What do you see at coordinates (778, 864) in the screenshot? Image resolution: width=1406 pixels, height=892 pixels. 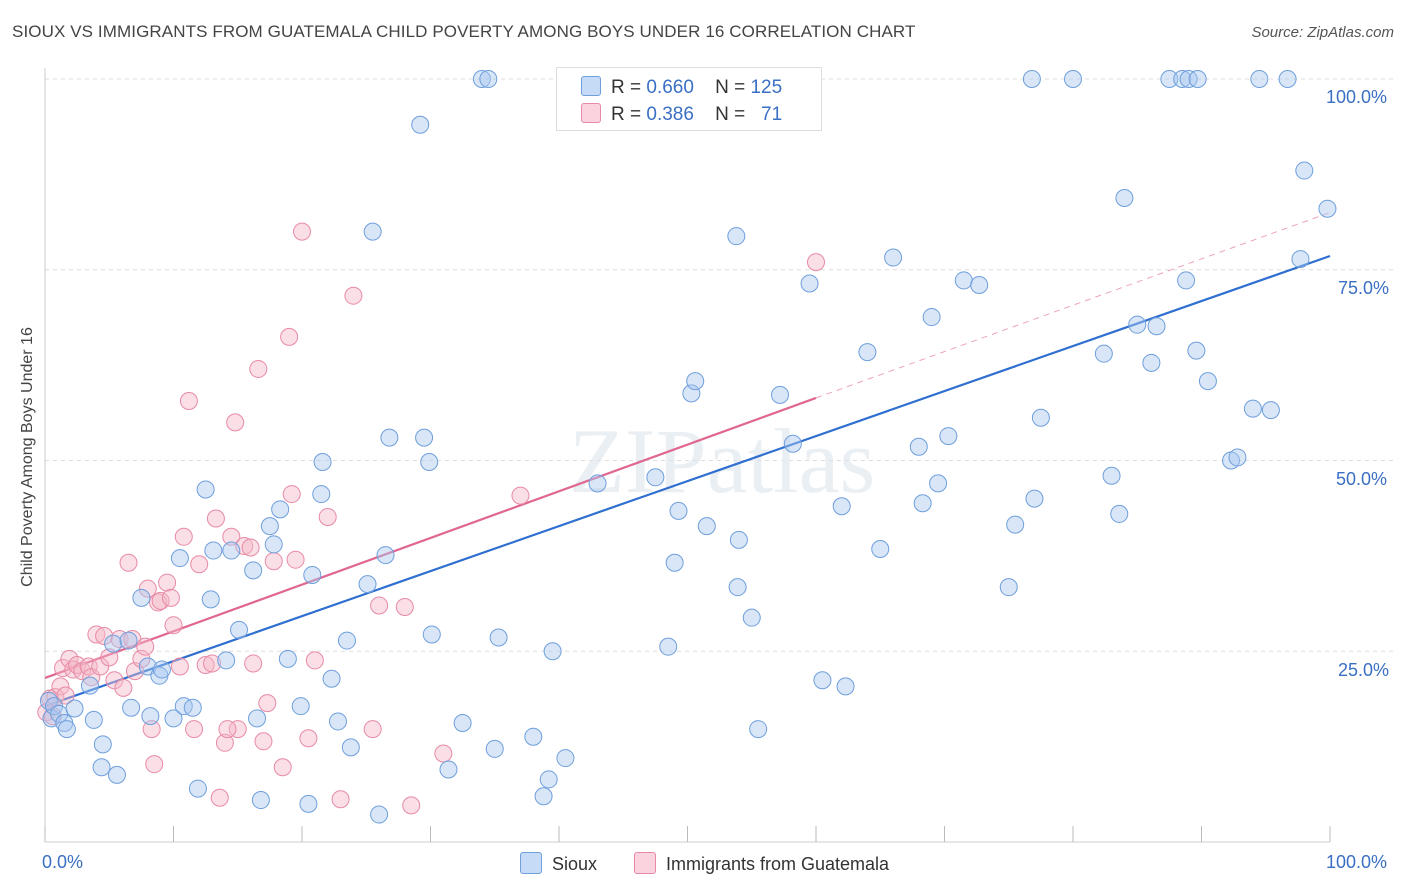 I see `legend-label: Immigrants from Guatemala` at bounding box center [778, 864].